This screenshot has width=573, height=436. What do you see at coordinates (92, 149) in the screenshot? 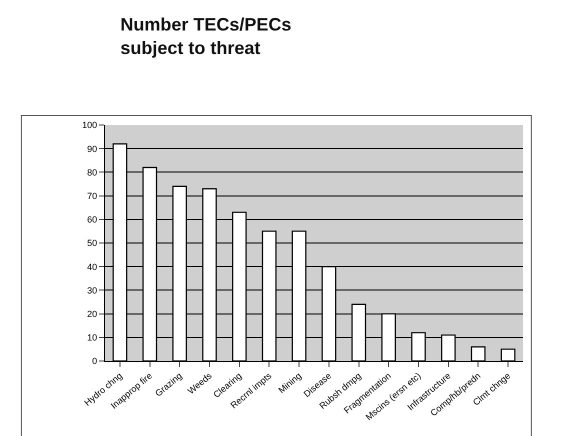
I see `y-tick-label: 90` at bounding box center [92, 149].